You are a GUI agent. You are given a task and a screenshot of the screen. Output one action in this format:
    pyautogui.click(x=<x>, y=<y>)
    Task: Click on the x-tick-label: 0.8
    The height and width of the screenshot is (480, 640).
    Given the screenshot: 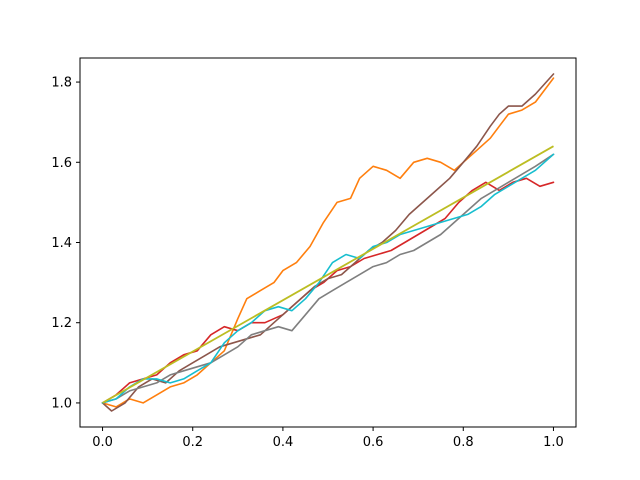 What is the action you would take?
    pyautogui.click(x=463, y=442)
    